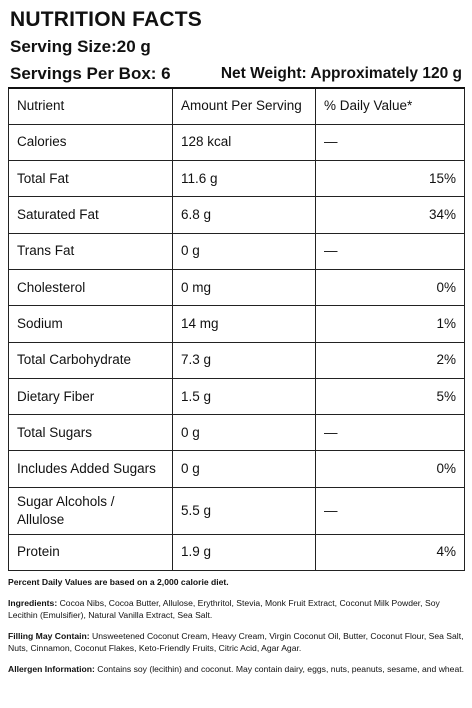 The width and height of the screenshot is (472, 708). I want to click on nutrient-cell: Includes Added Sugars, so click(90, 469).